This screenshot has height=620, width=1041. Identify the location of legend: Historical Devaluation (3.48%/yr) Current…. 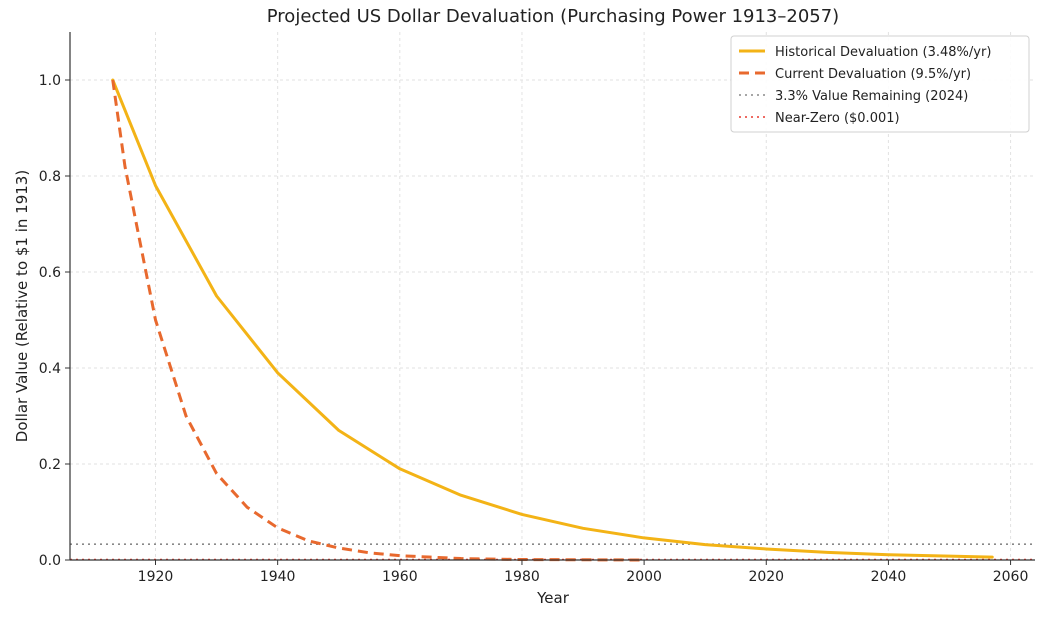
(880, 84).